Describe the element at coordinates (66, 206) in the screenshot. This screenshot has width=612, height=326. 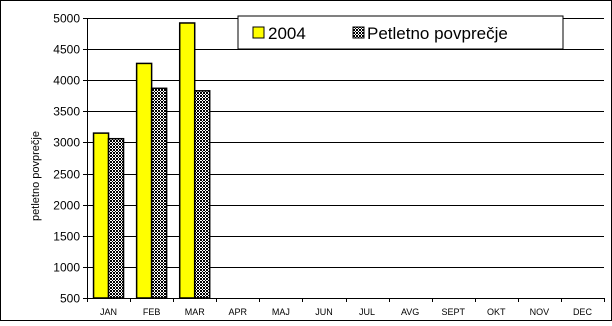
I see `y-tick-label: 2000` at that location.